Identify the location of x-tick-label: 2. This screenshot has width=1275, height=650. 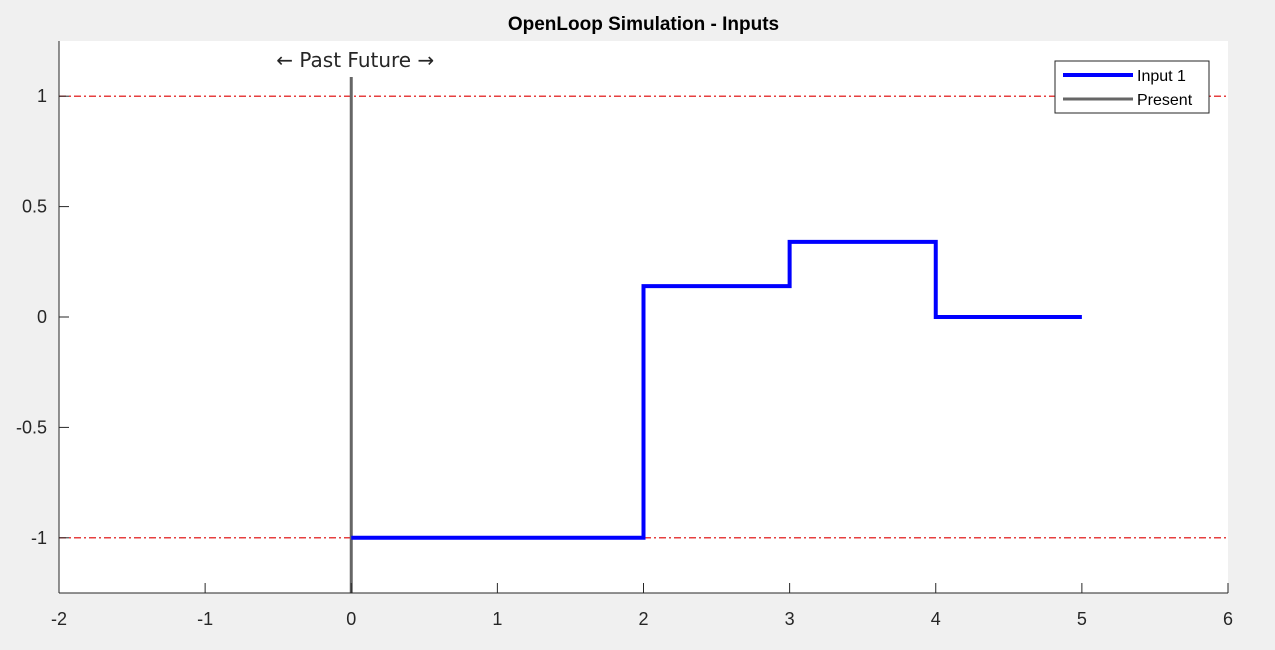
(643, 619).